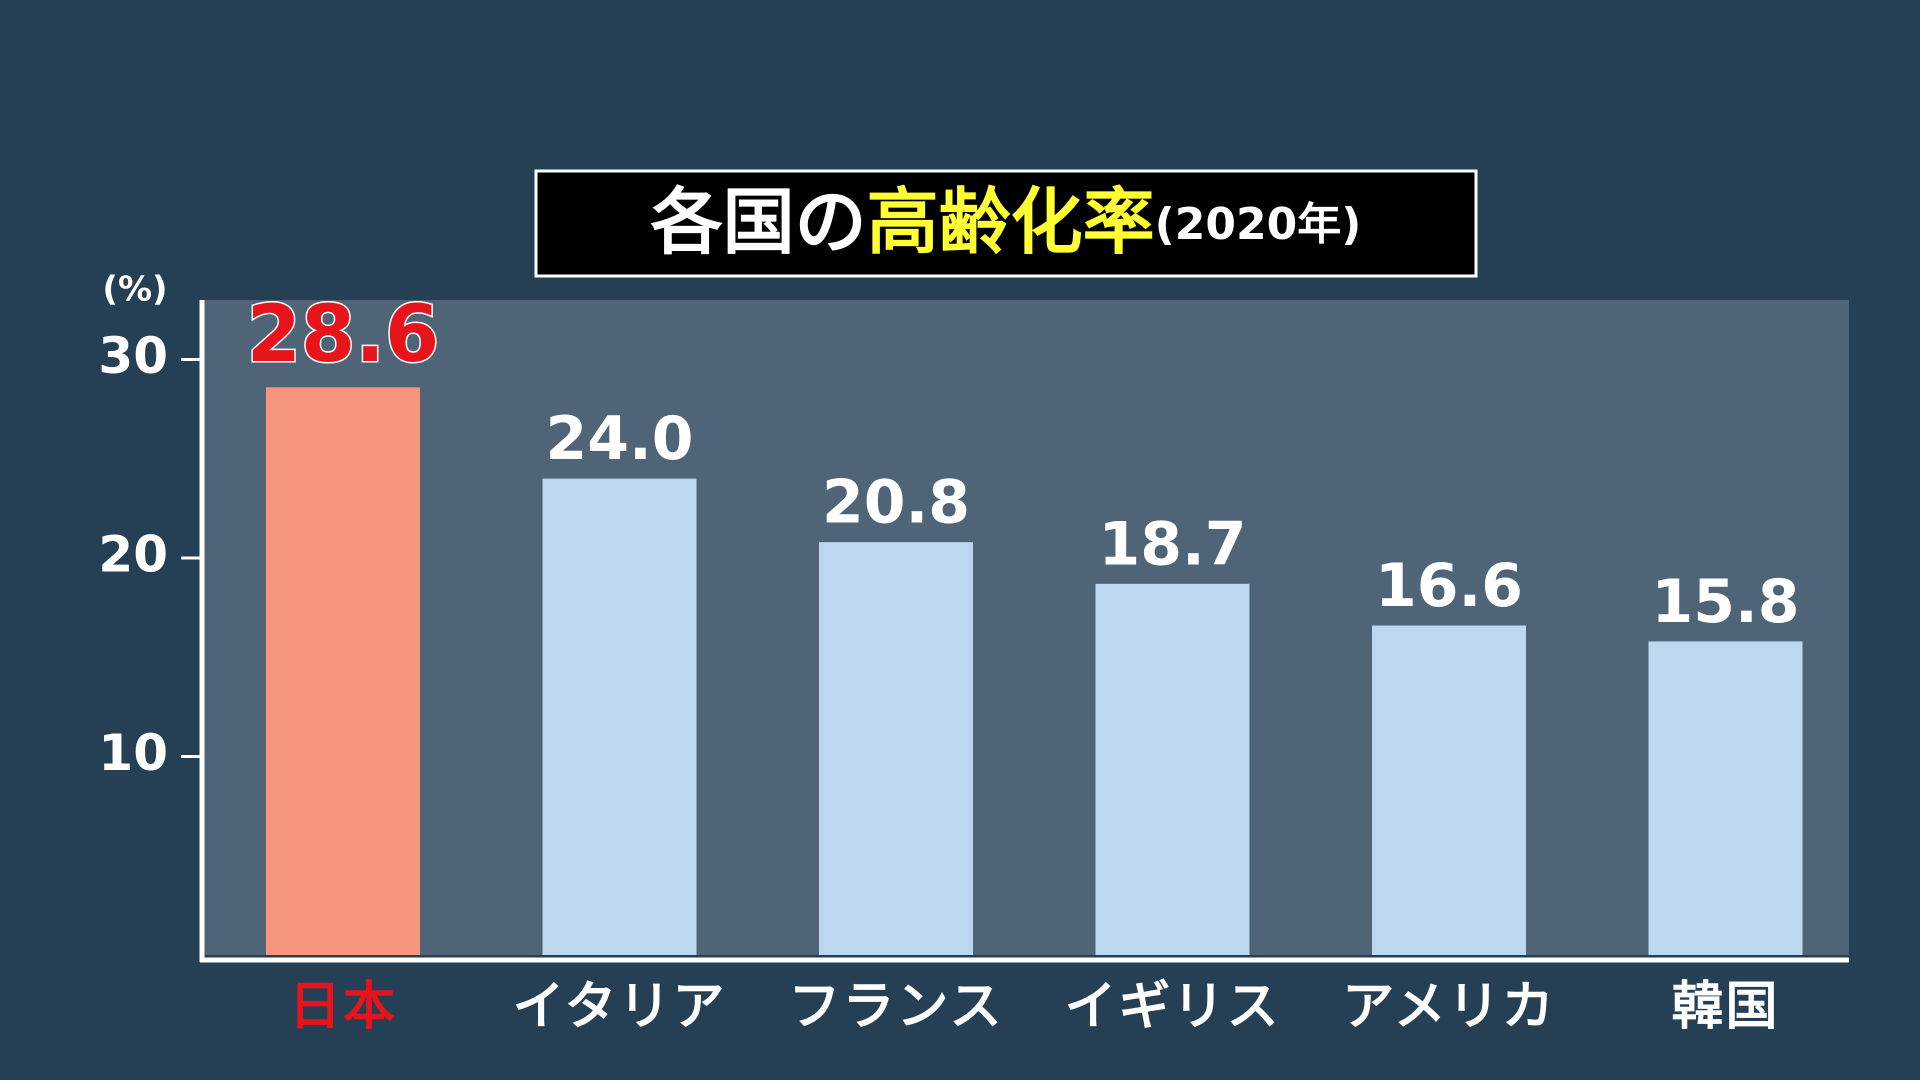 The image size is (1920, 1080). What do you see at coordinates (133, 753) in the screenshot?
I see `y-tick-label: 10` at bounding box center [133, 753].